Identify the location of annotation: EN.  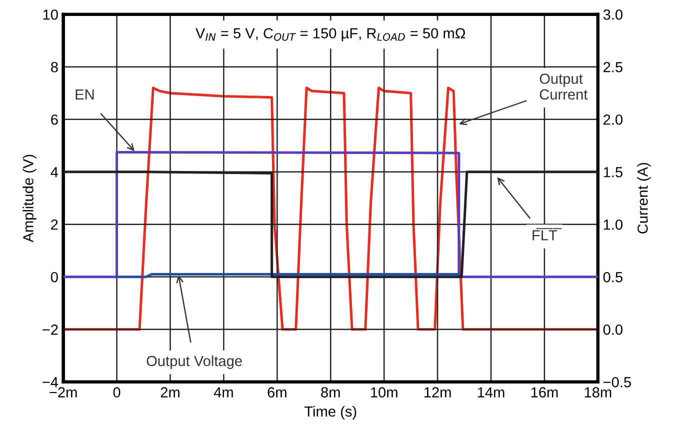
(85, 94).